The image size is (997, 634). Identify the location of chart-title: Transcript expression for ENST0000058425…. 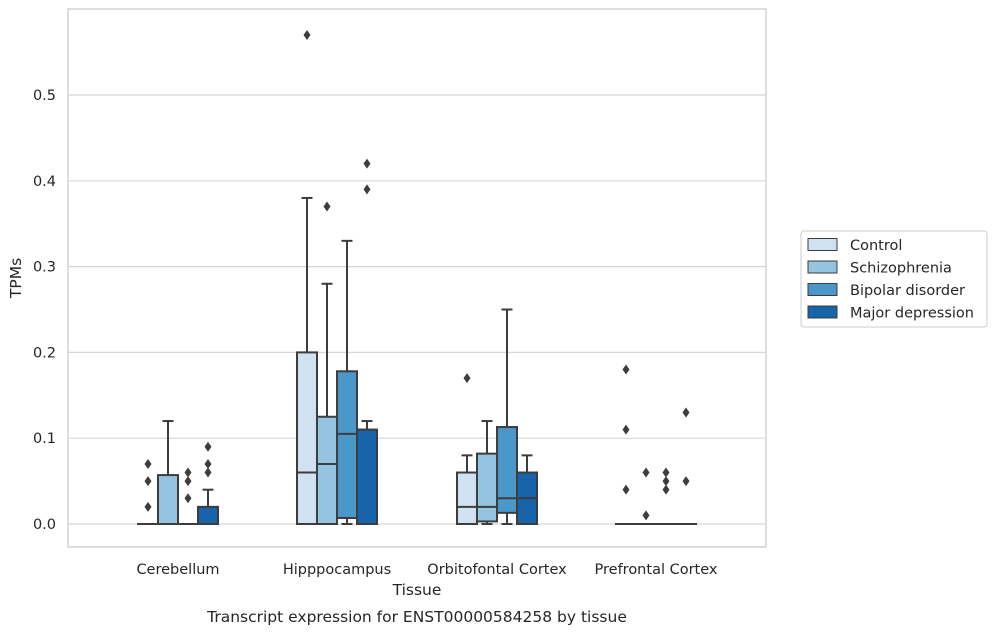
(416, 617).